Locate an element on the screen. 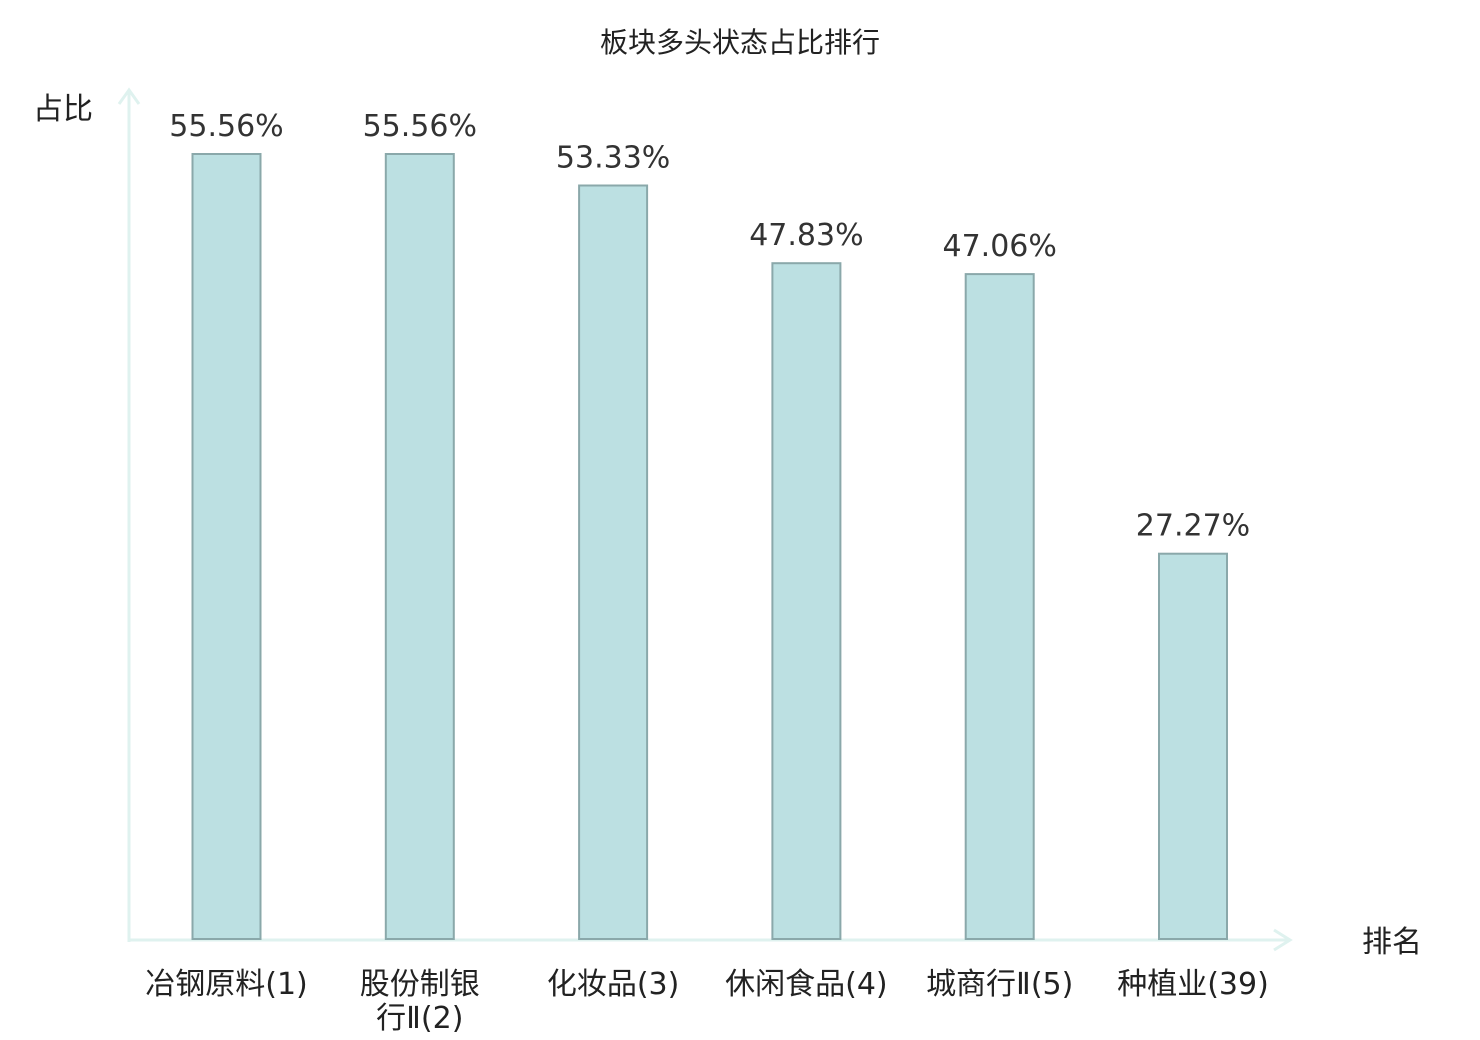  category-label: 冶钢原料(1) is located at coordinates (226, 984).